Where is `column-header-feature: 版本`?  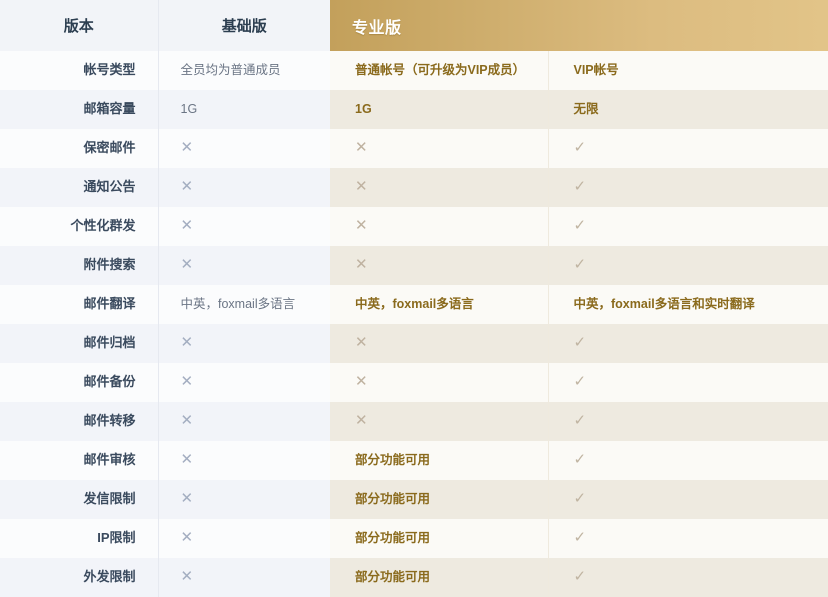
column-header-feature: 版本 is located at coordinates (79, 25).